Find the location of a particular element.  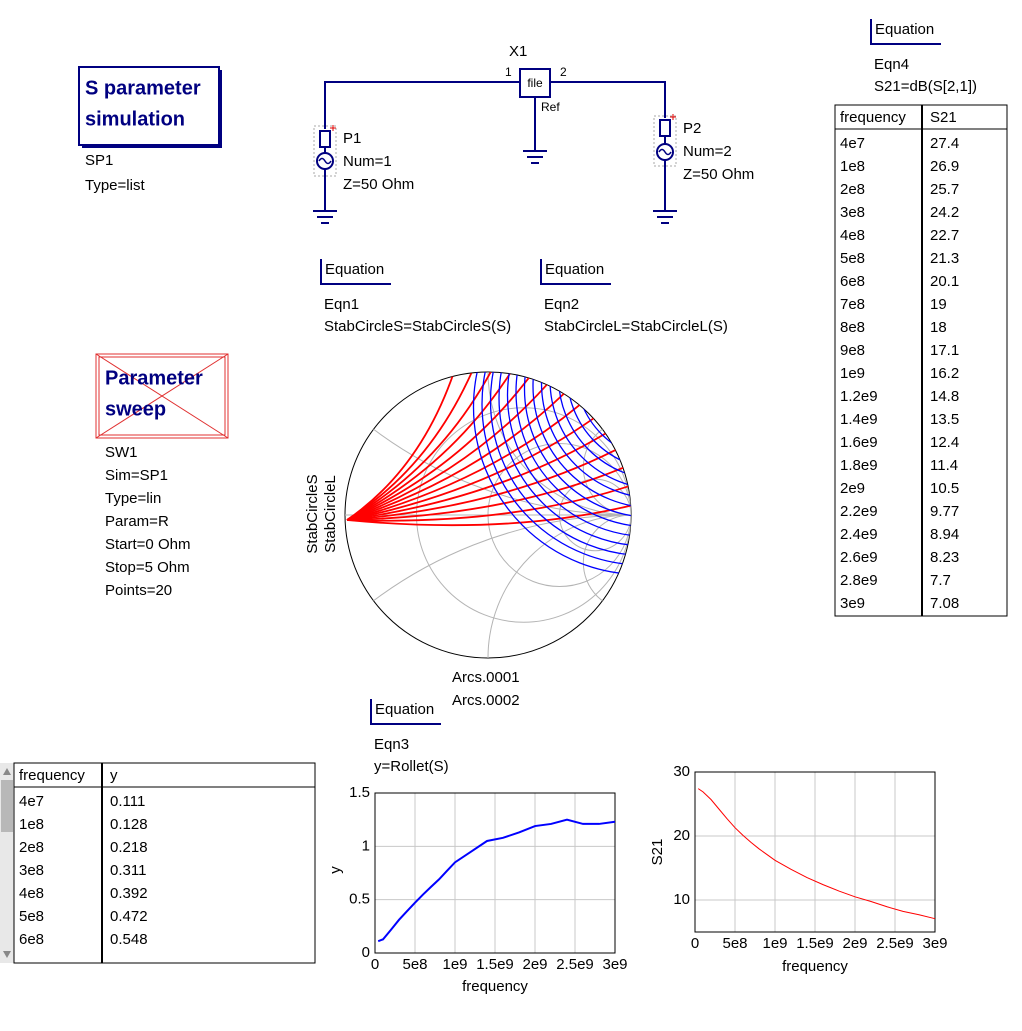

x-tick-label: 1.5e9 is located at coordinates (495, 964).